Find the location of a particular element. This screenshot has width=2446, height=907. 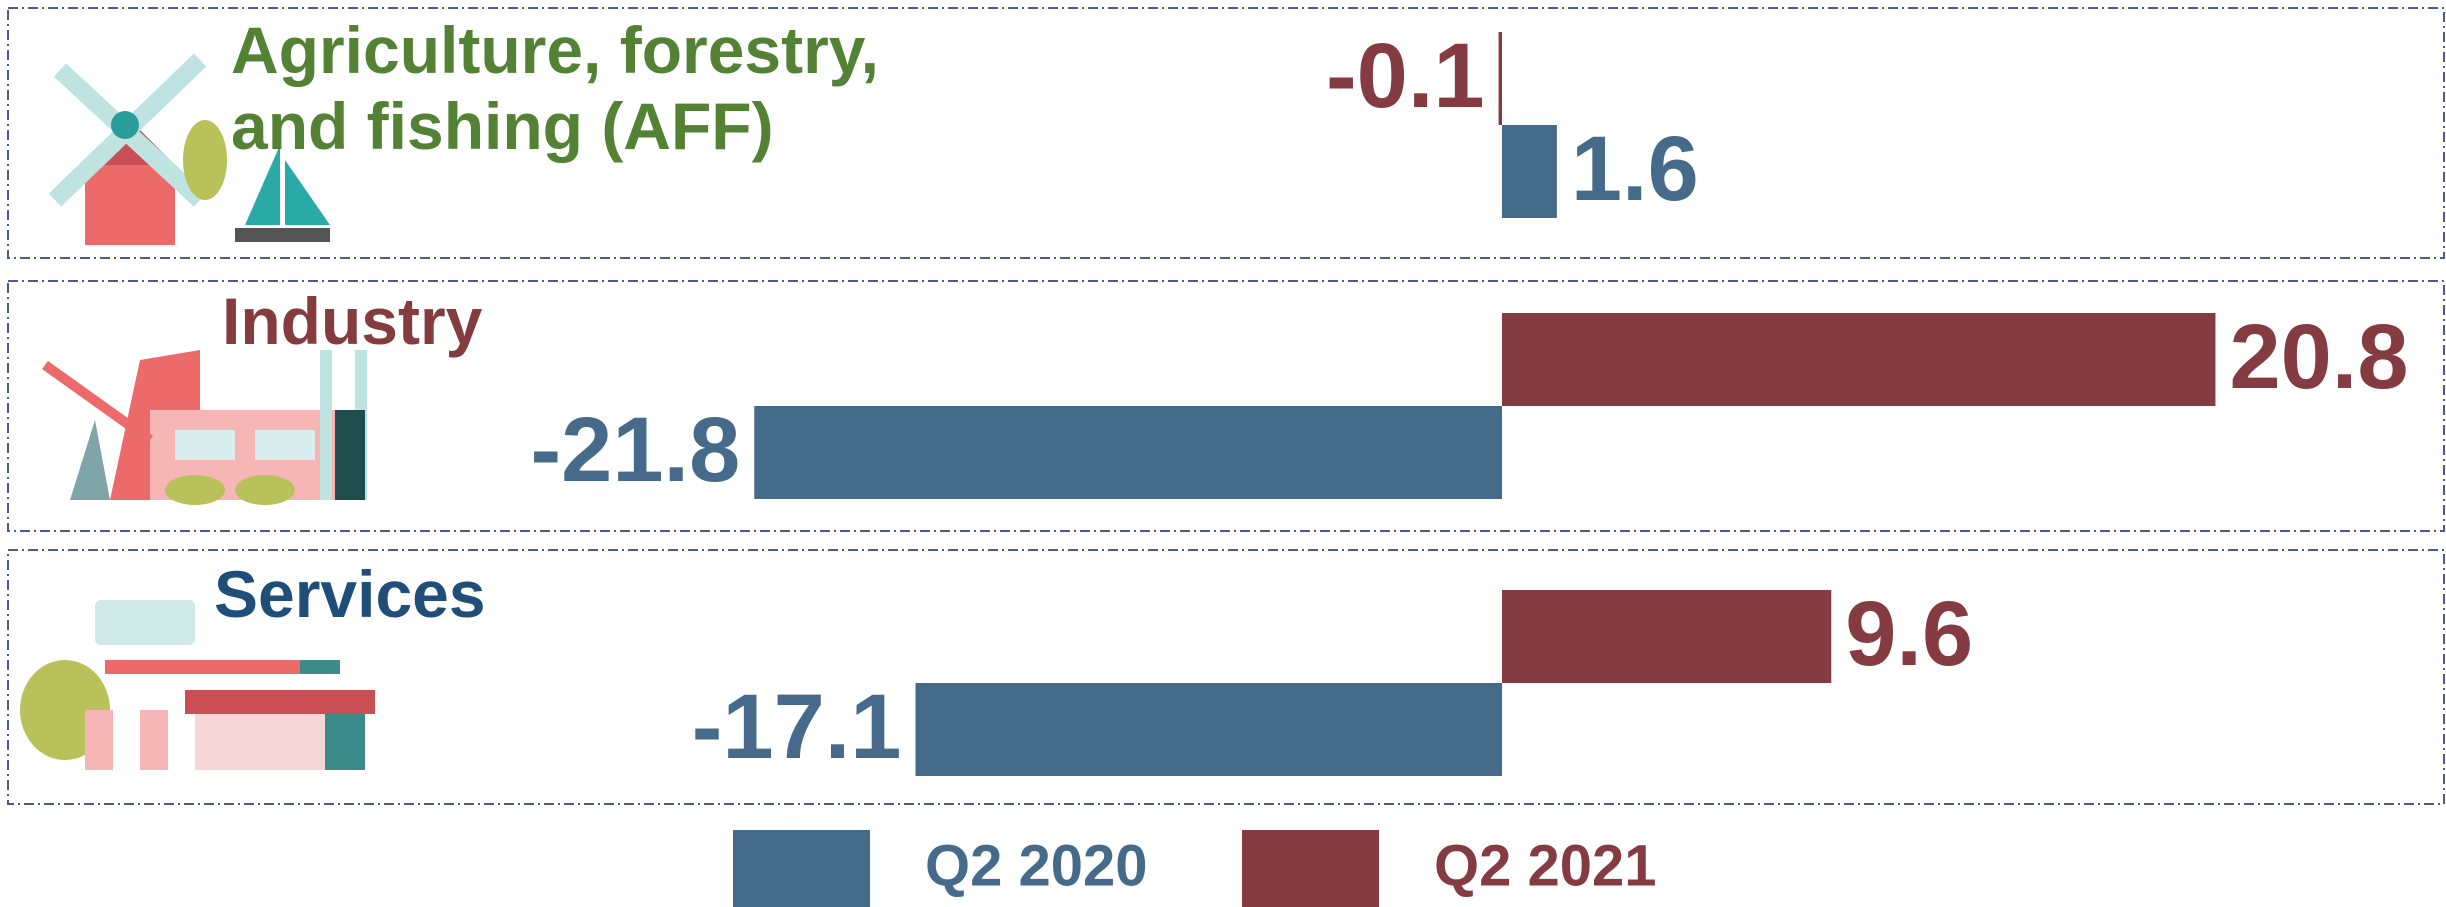

data-label: 20.8 is located at coordinates (2318, 357).